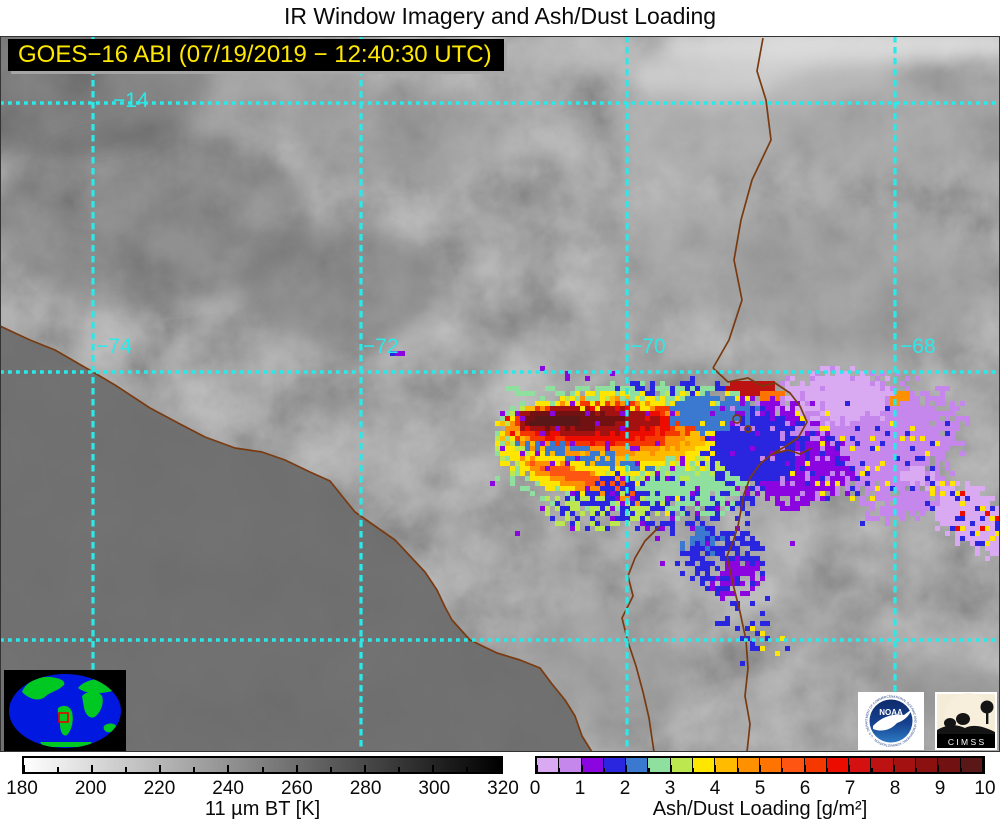  Describe the element at coordinates (262, 789) in the screenshot. I see `bt-colorbar-tick-labels: 180 200 220 240 260 280 300 320` at that location.